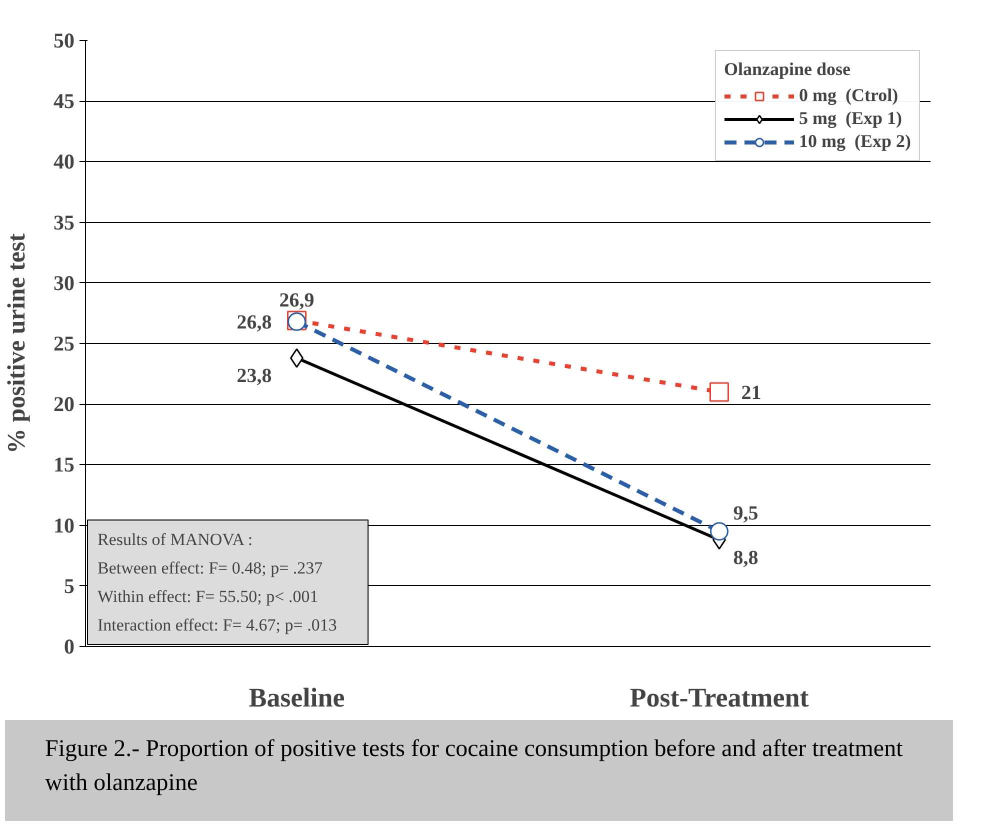 This screenshot has width=998, height=832. What do you see at coordinates (848, 95) in the screenshot?
I see `legend-label: 0 mg (Ctrol)` at bounding box center [848, 95].